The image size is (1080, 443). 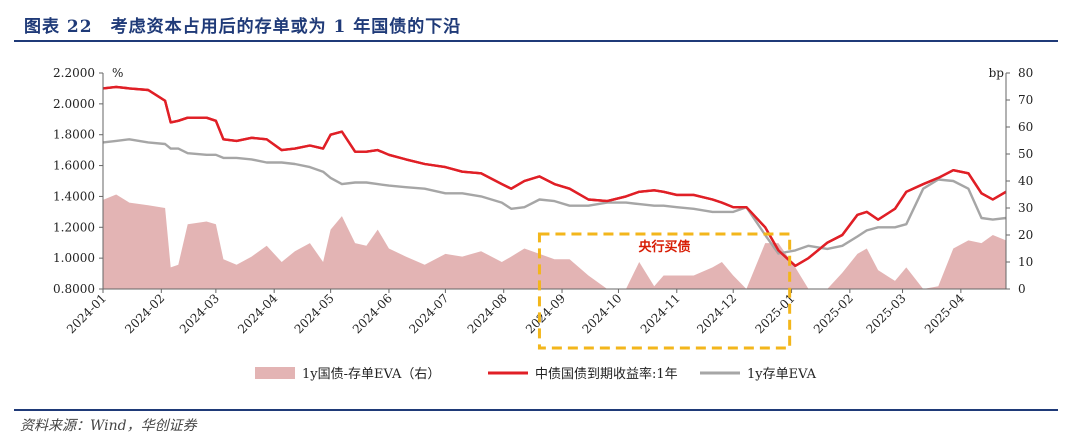 I want to click on left-tick-label: 1.8000, so click(x=74, y=135).